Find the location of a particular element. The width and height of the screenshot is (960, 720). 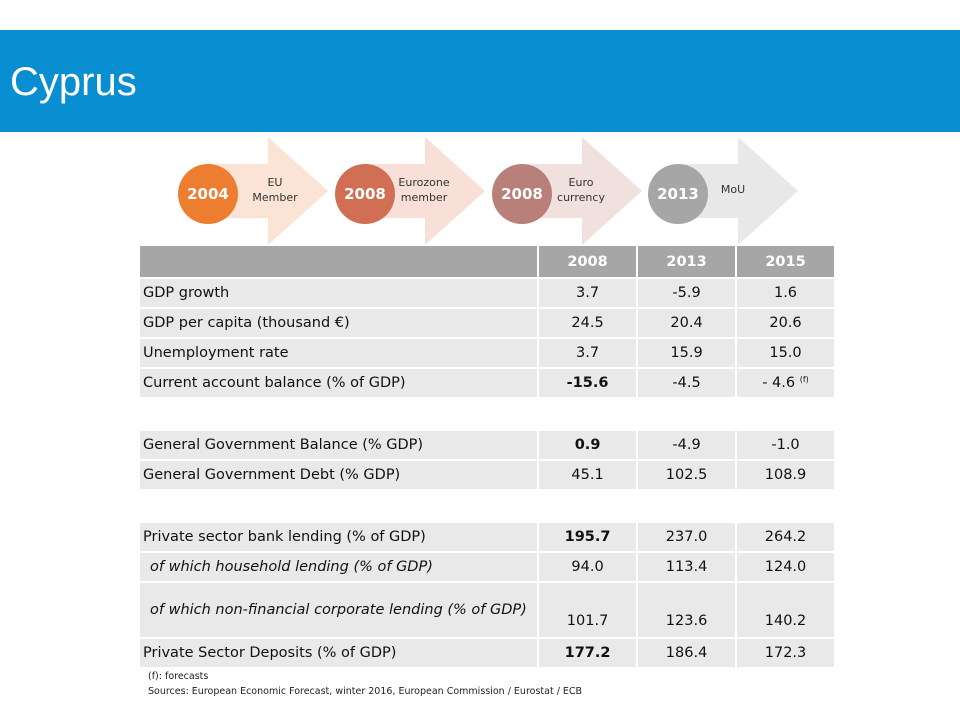

table-header-row: 2008 2013 2015 is located at coordinates (488, 262).